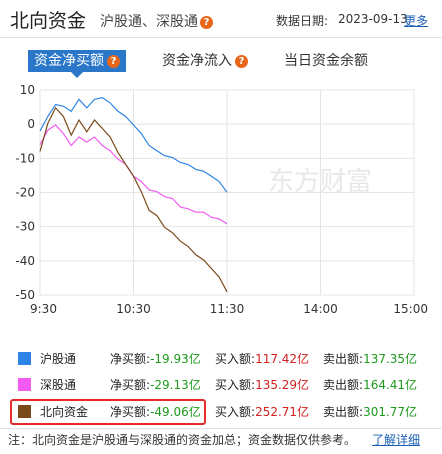  I want to click on watermark-text: 东方财富, so click(320, 182).